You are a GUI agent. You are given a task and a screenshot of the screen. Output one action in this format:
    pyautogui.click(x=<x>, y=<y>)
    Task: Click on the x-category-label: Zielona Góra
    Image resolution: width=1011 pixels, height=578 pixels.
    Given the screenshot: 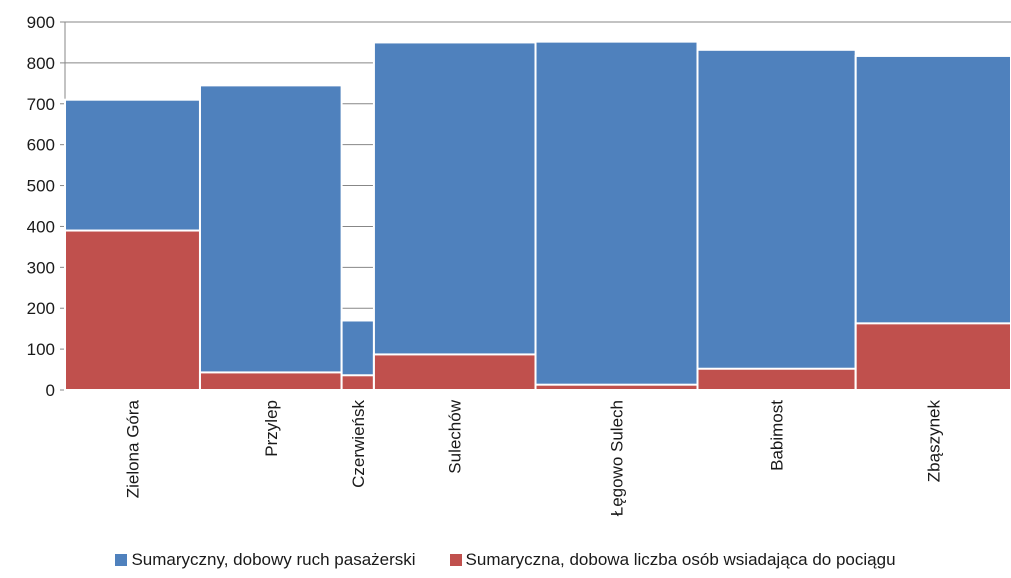 What is the action you would take?
    pyautogui.click(x=132, y=448)
    